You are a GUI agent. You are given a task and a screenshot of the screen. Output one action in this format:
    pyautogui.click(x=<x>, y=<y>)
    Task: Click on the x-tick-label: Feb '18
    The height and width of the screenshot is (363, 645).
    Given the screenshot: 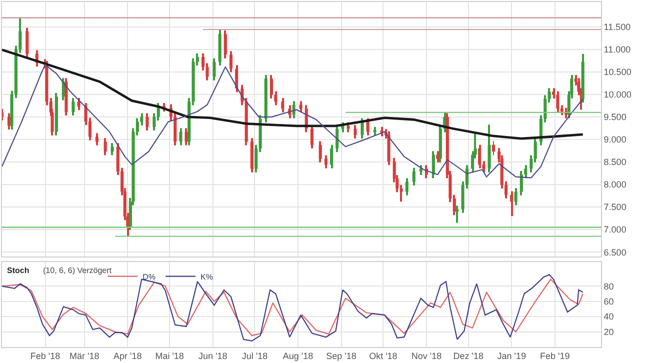 What is the action you would take?
    pyautogui.click(x=45, y=355)
    